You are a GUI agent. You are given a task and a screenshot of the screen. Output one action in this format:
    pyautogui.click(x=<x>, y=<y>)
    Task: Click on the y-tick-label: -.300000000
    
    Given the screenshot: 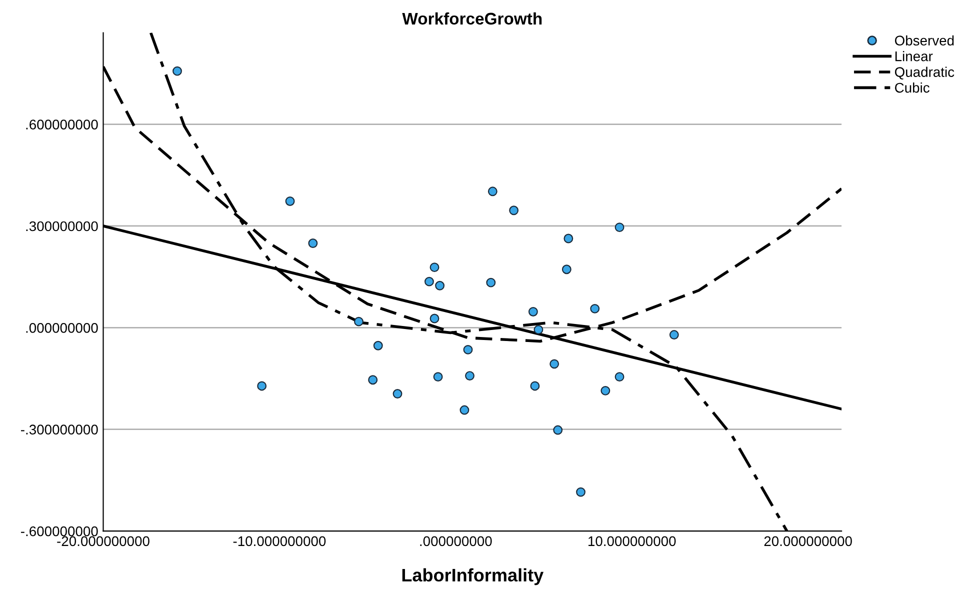 What is the action you would take?
    pyautogui.click(x=59, y=429)
    